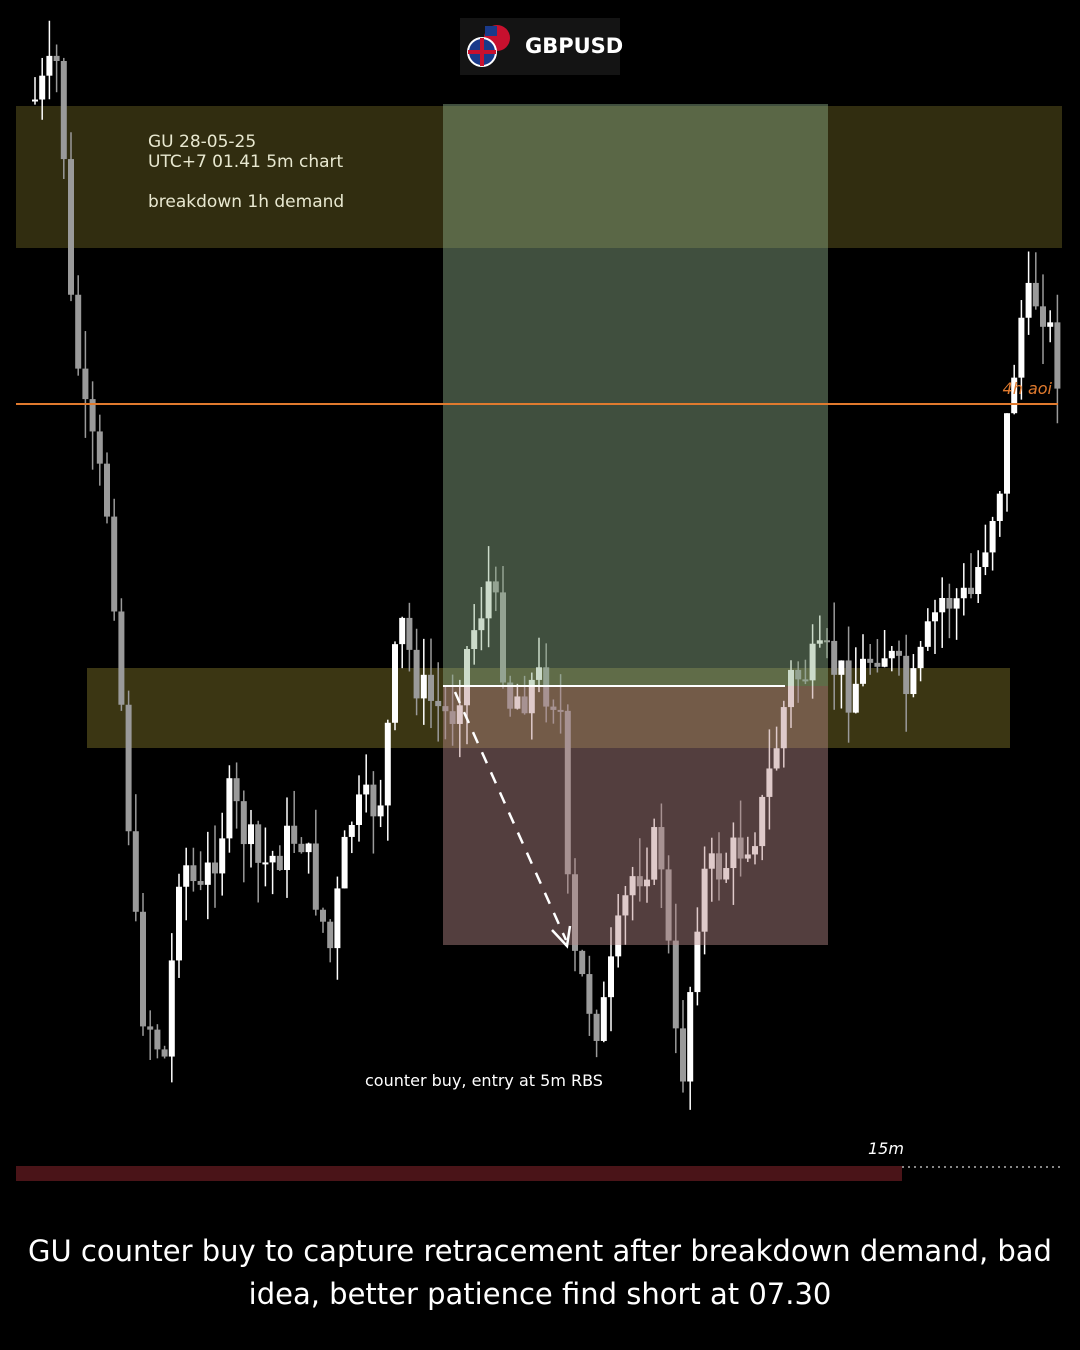 Image resolution: width=1080 pixels, height=1350 pixels. I want to click on stop-loss-zone, so click(635, 815).